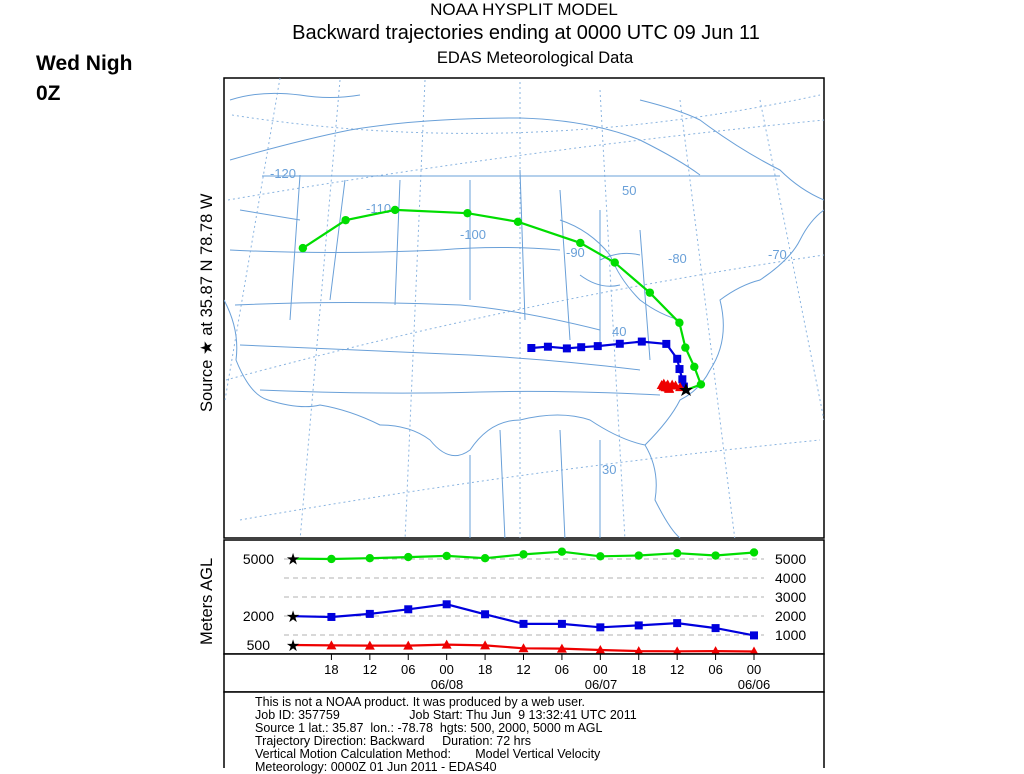  What do you see at coordinates (609, 469) in the screenshot?
I see `lat-label-30: 30` at bounding box center [609, 469].